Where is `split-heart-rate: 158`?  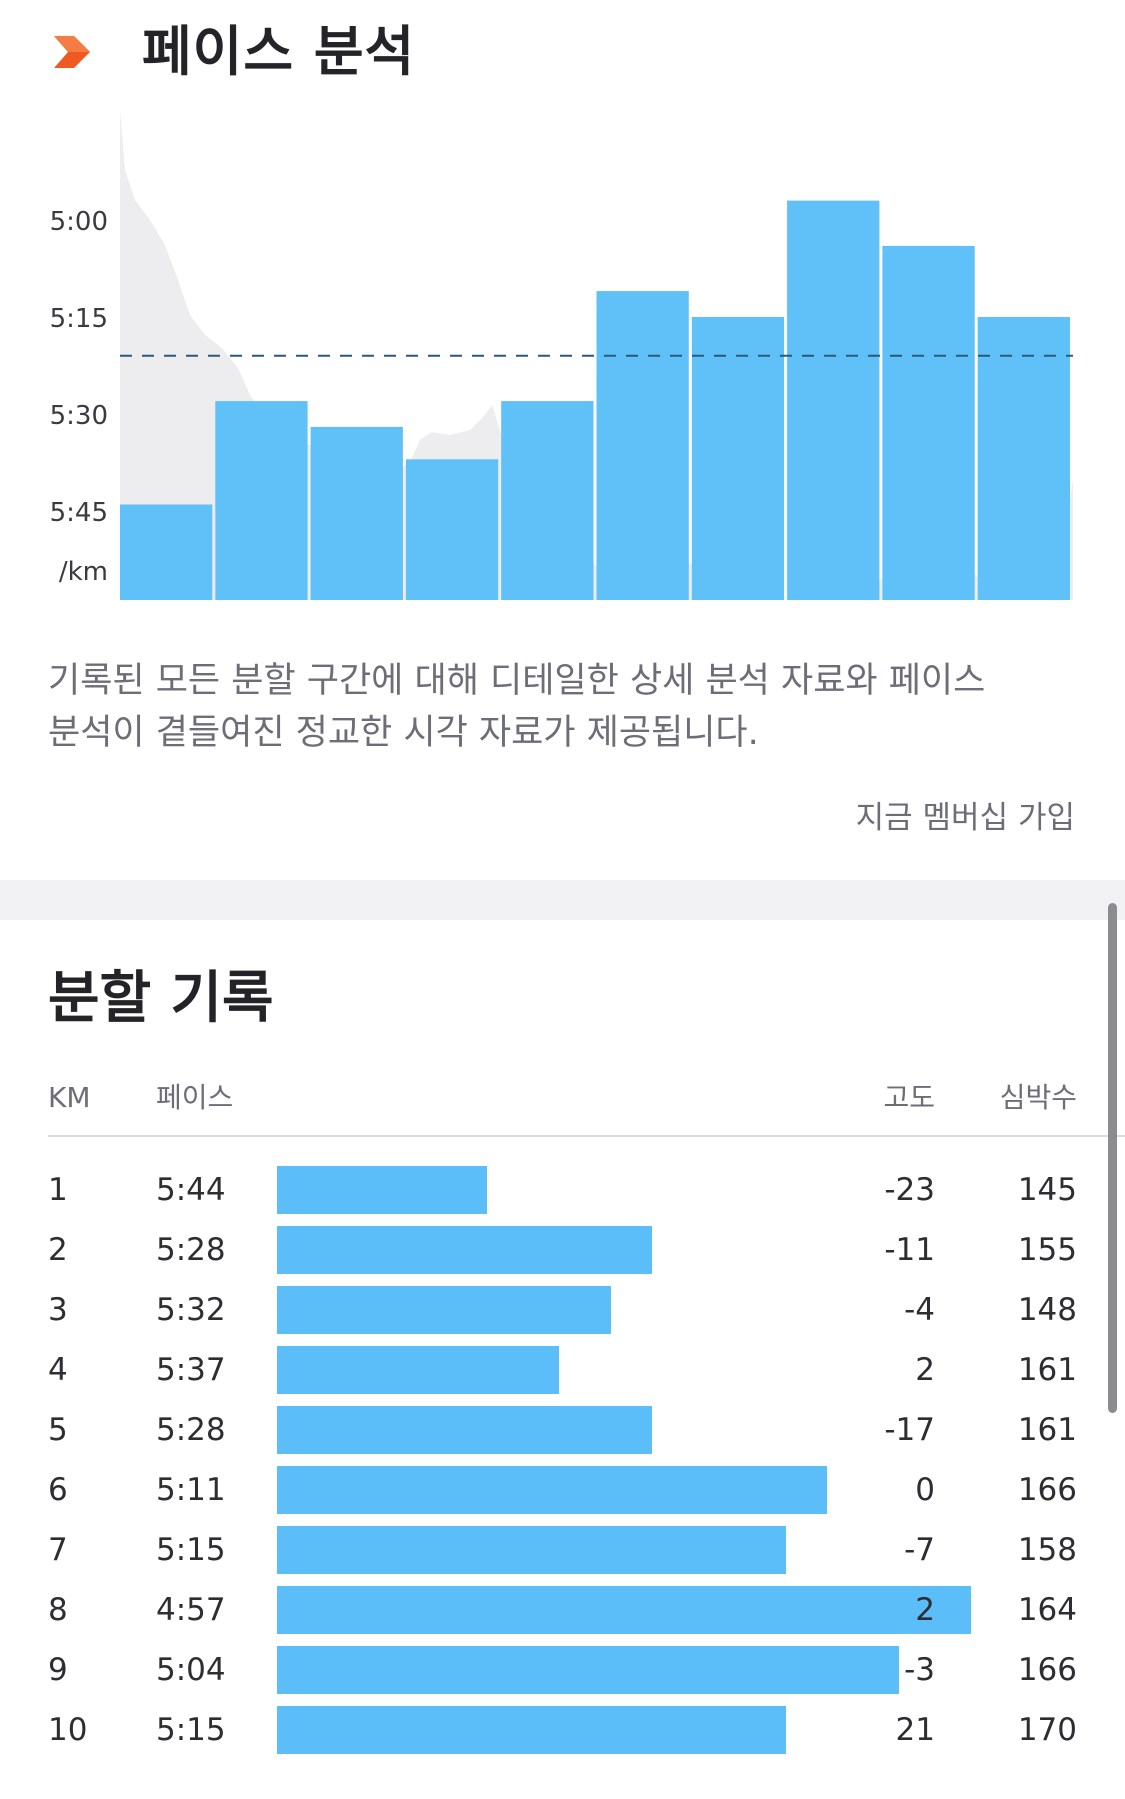
split-heart-rate: 158 is located at coordinates (1047, 1550).